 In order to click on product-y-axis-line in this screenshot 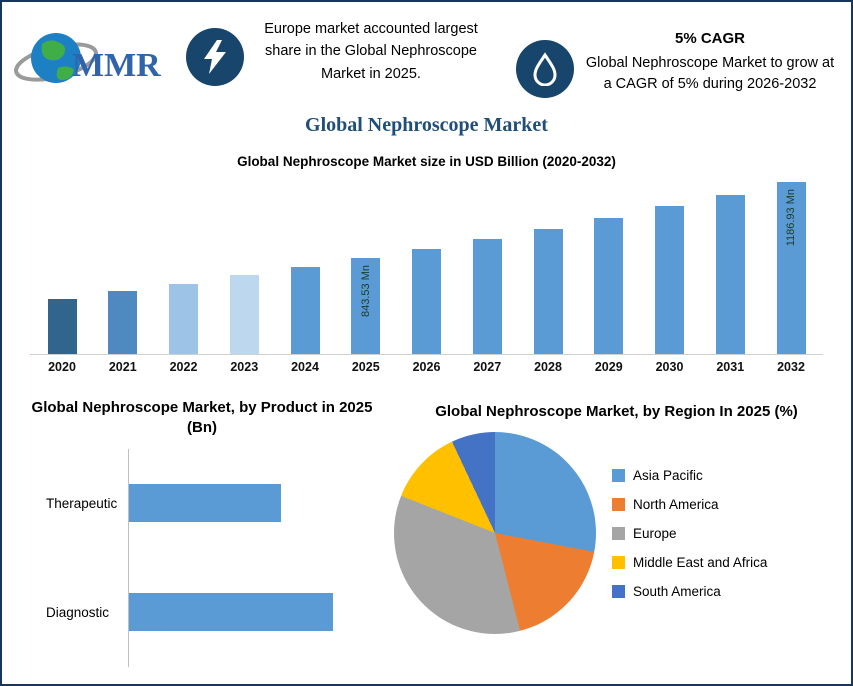, I will do `click(128, 557)`.